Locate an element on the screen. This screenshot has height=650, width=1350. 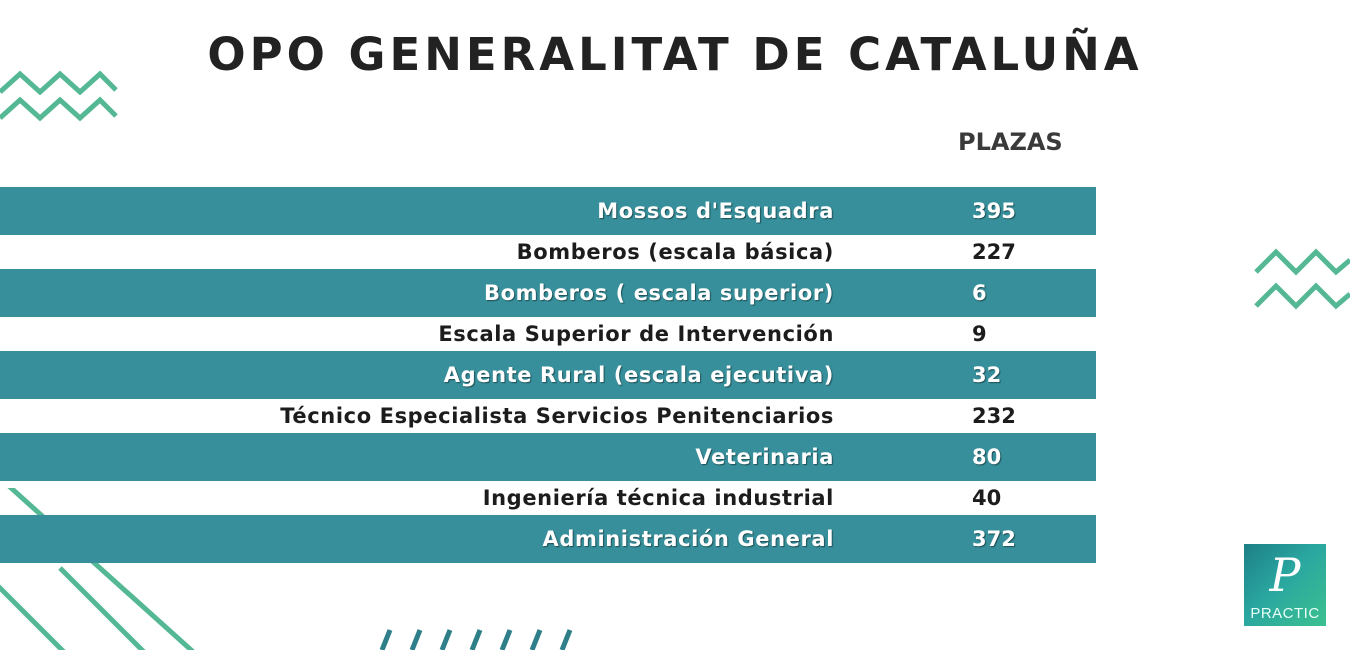
row-label: Bomberos (escala básica) is located at coordinates (675, 252).